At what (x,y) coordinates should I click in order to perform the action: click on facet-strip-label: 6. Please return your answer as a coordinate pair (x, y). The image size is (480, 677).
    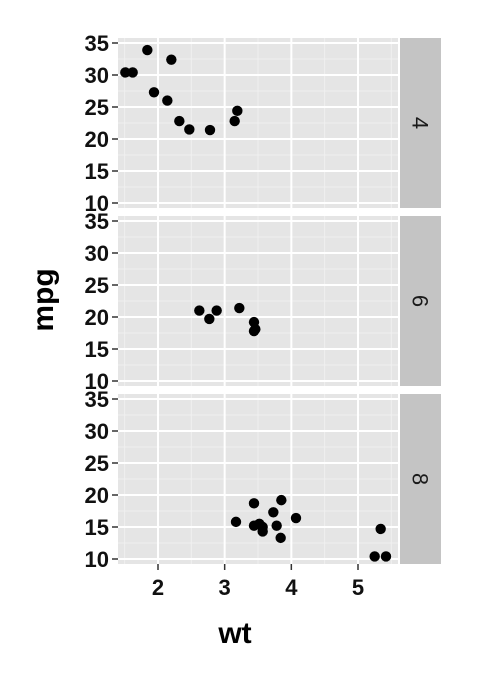
    Looking at the image, I should click on (420, 301).